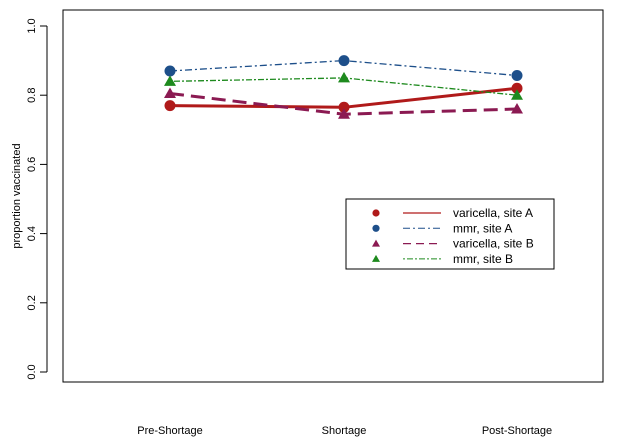 This screenshot has width=626, height=437. Describe the element at coordinates (442, 259) in the screenshot. I see `legend-entry: mmr, site B` at that location.